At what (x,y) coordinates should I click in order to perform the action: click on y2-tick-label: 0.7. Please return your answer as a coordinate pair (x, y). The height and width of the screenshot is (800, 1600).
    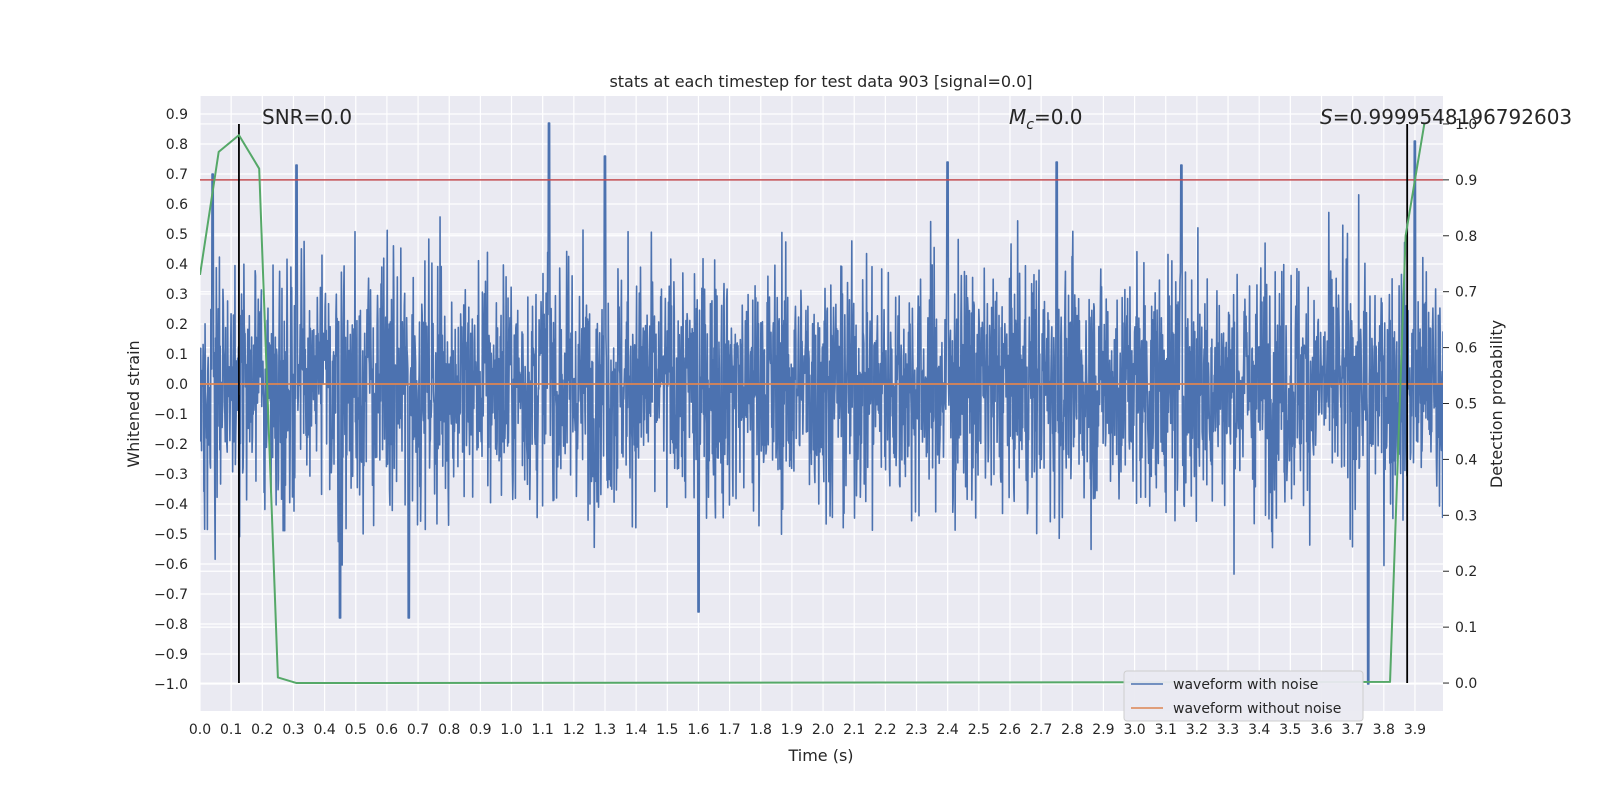
    Looking at the image, I should click on (1466, 293).